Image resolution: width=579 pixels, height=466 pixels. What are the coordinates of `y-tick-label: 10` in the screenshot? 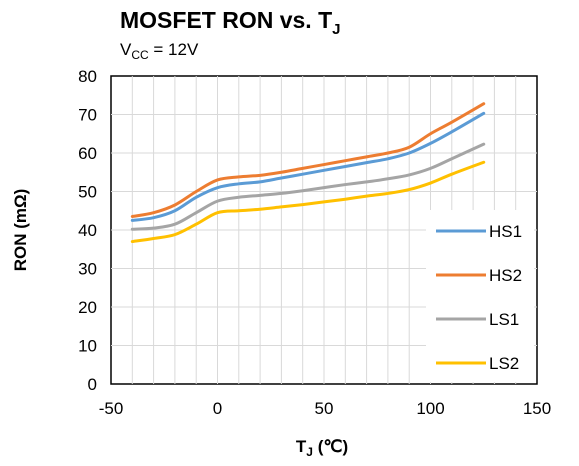 It's located at (87, 346).